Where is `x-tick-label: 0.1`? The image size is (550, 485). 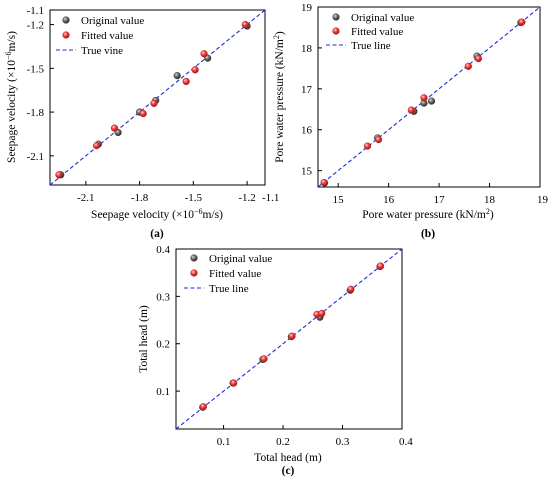 x-tick-label: 0.1 is located at coordinates (224, 442).